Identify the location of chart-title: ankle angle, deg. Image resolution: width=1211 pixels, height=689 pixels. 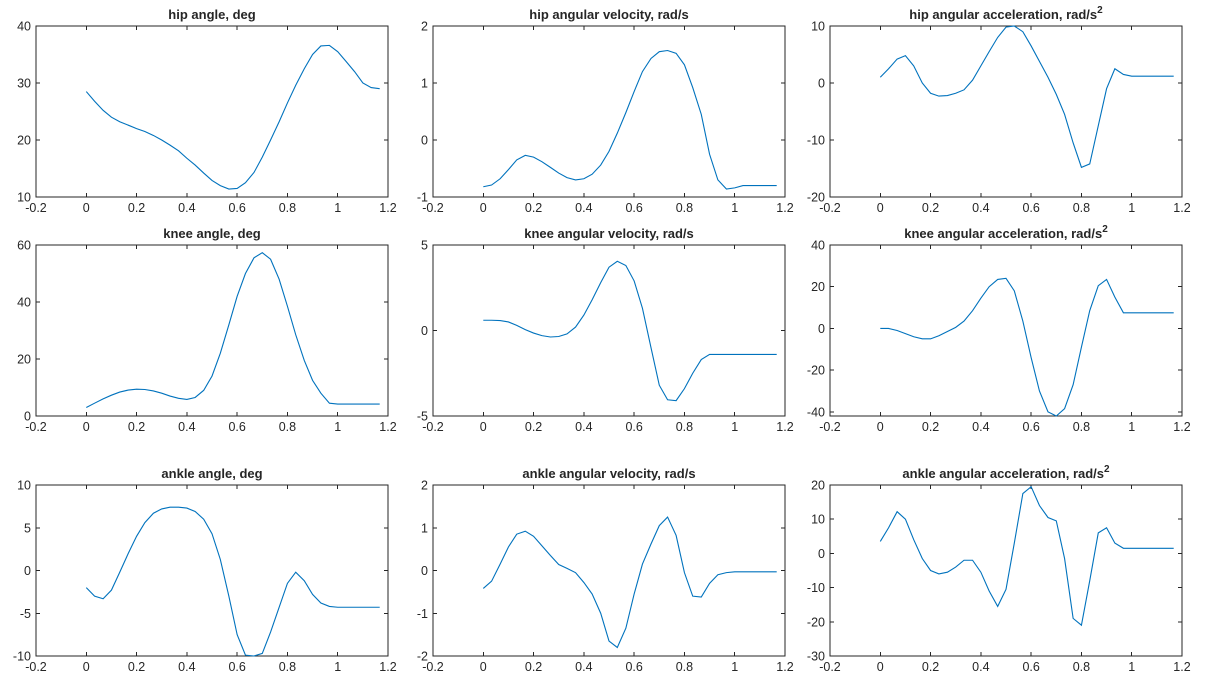
(211, 473).